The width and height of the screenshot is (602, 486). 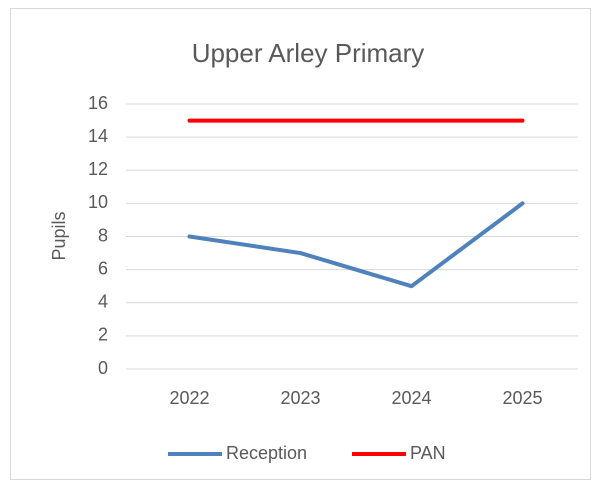 I want to click on line-series, so click(x=356, y=245).